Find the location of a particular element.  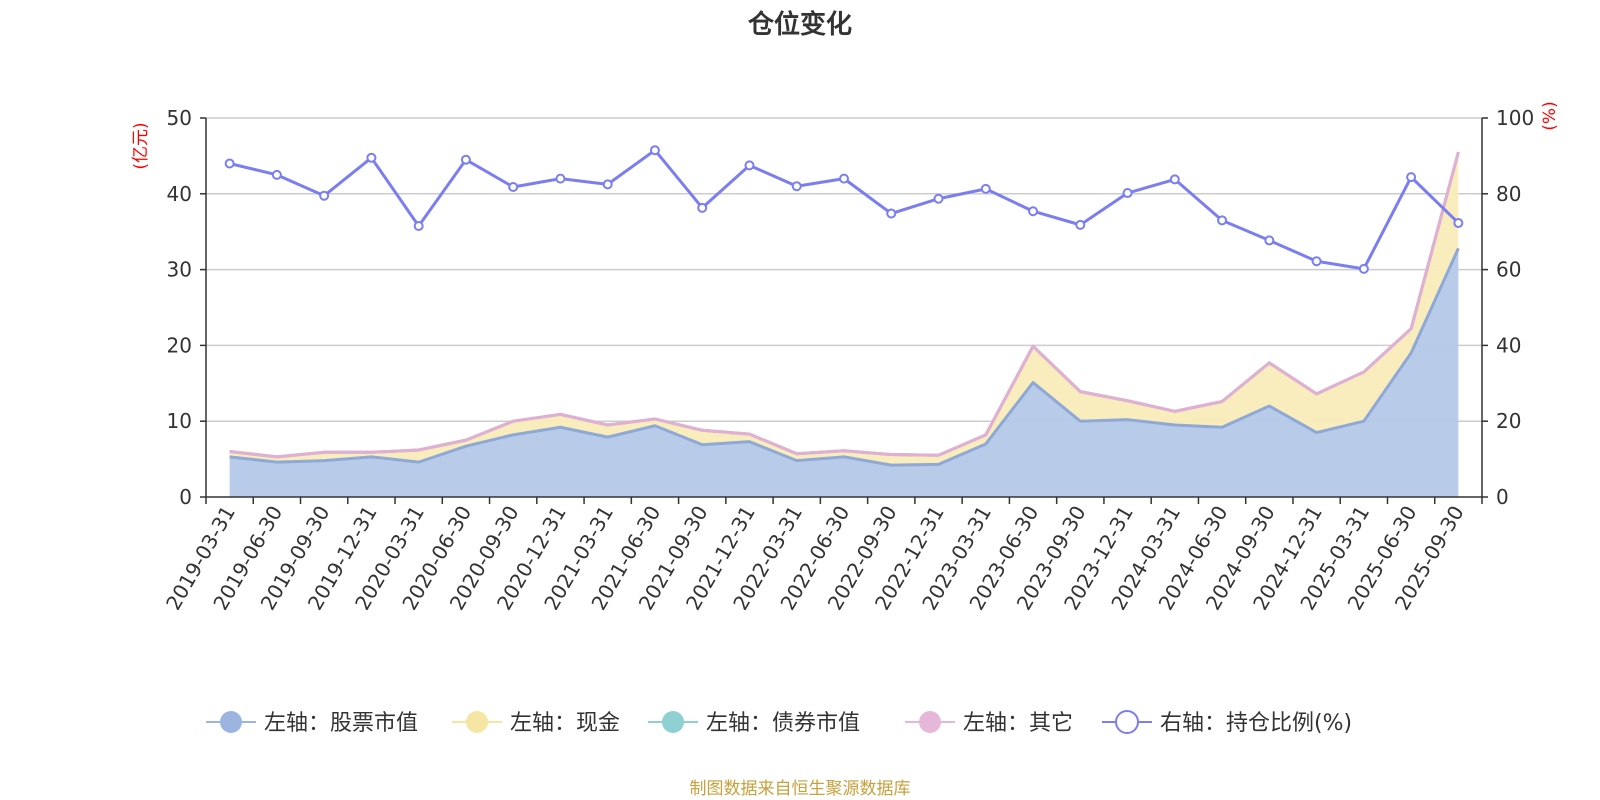

legend-label: 右轴：持仓比例(%) is located at coordinates (1256, 723).